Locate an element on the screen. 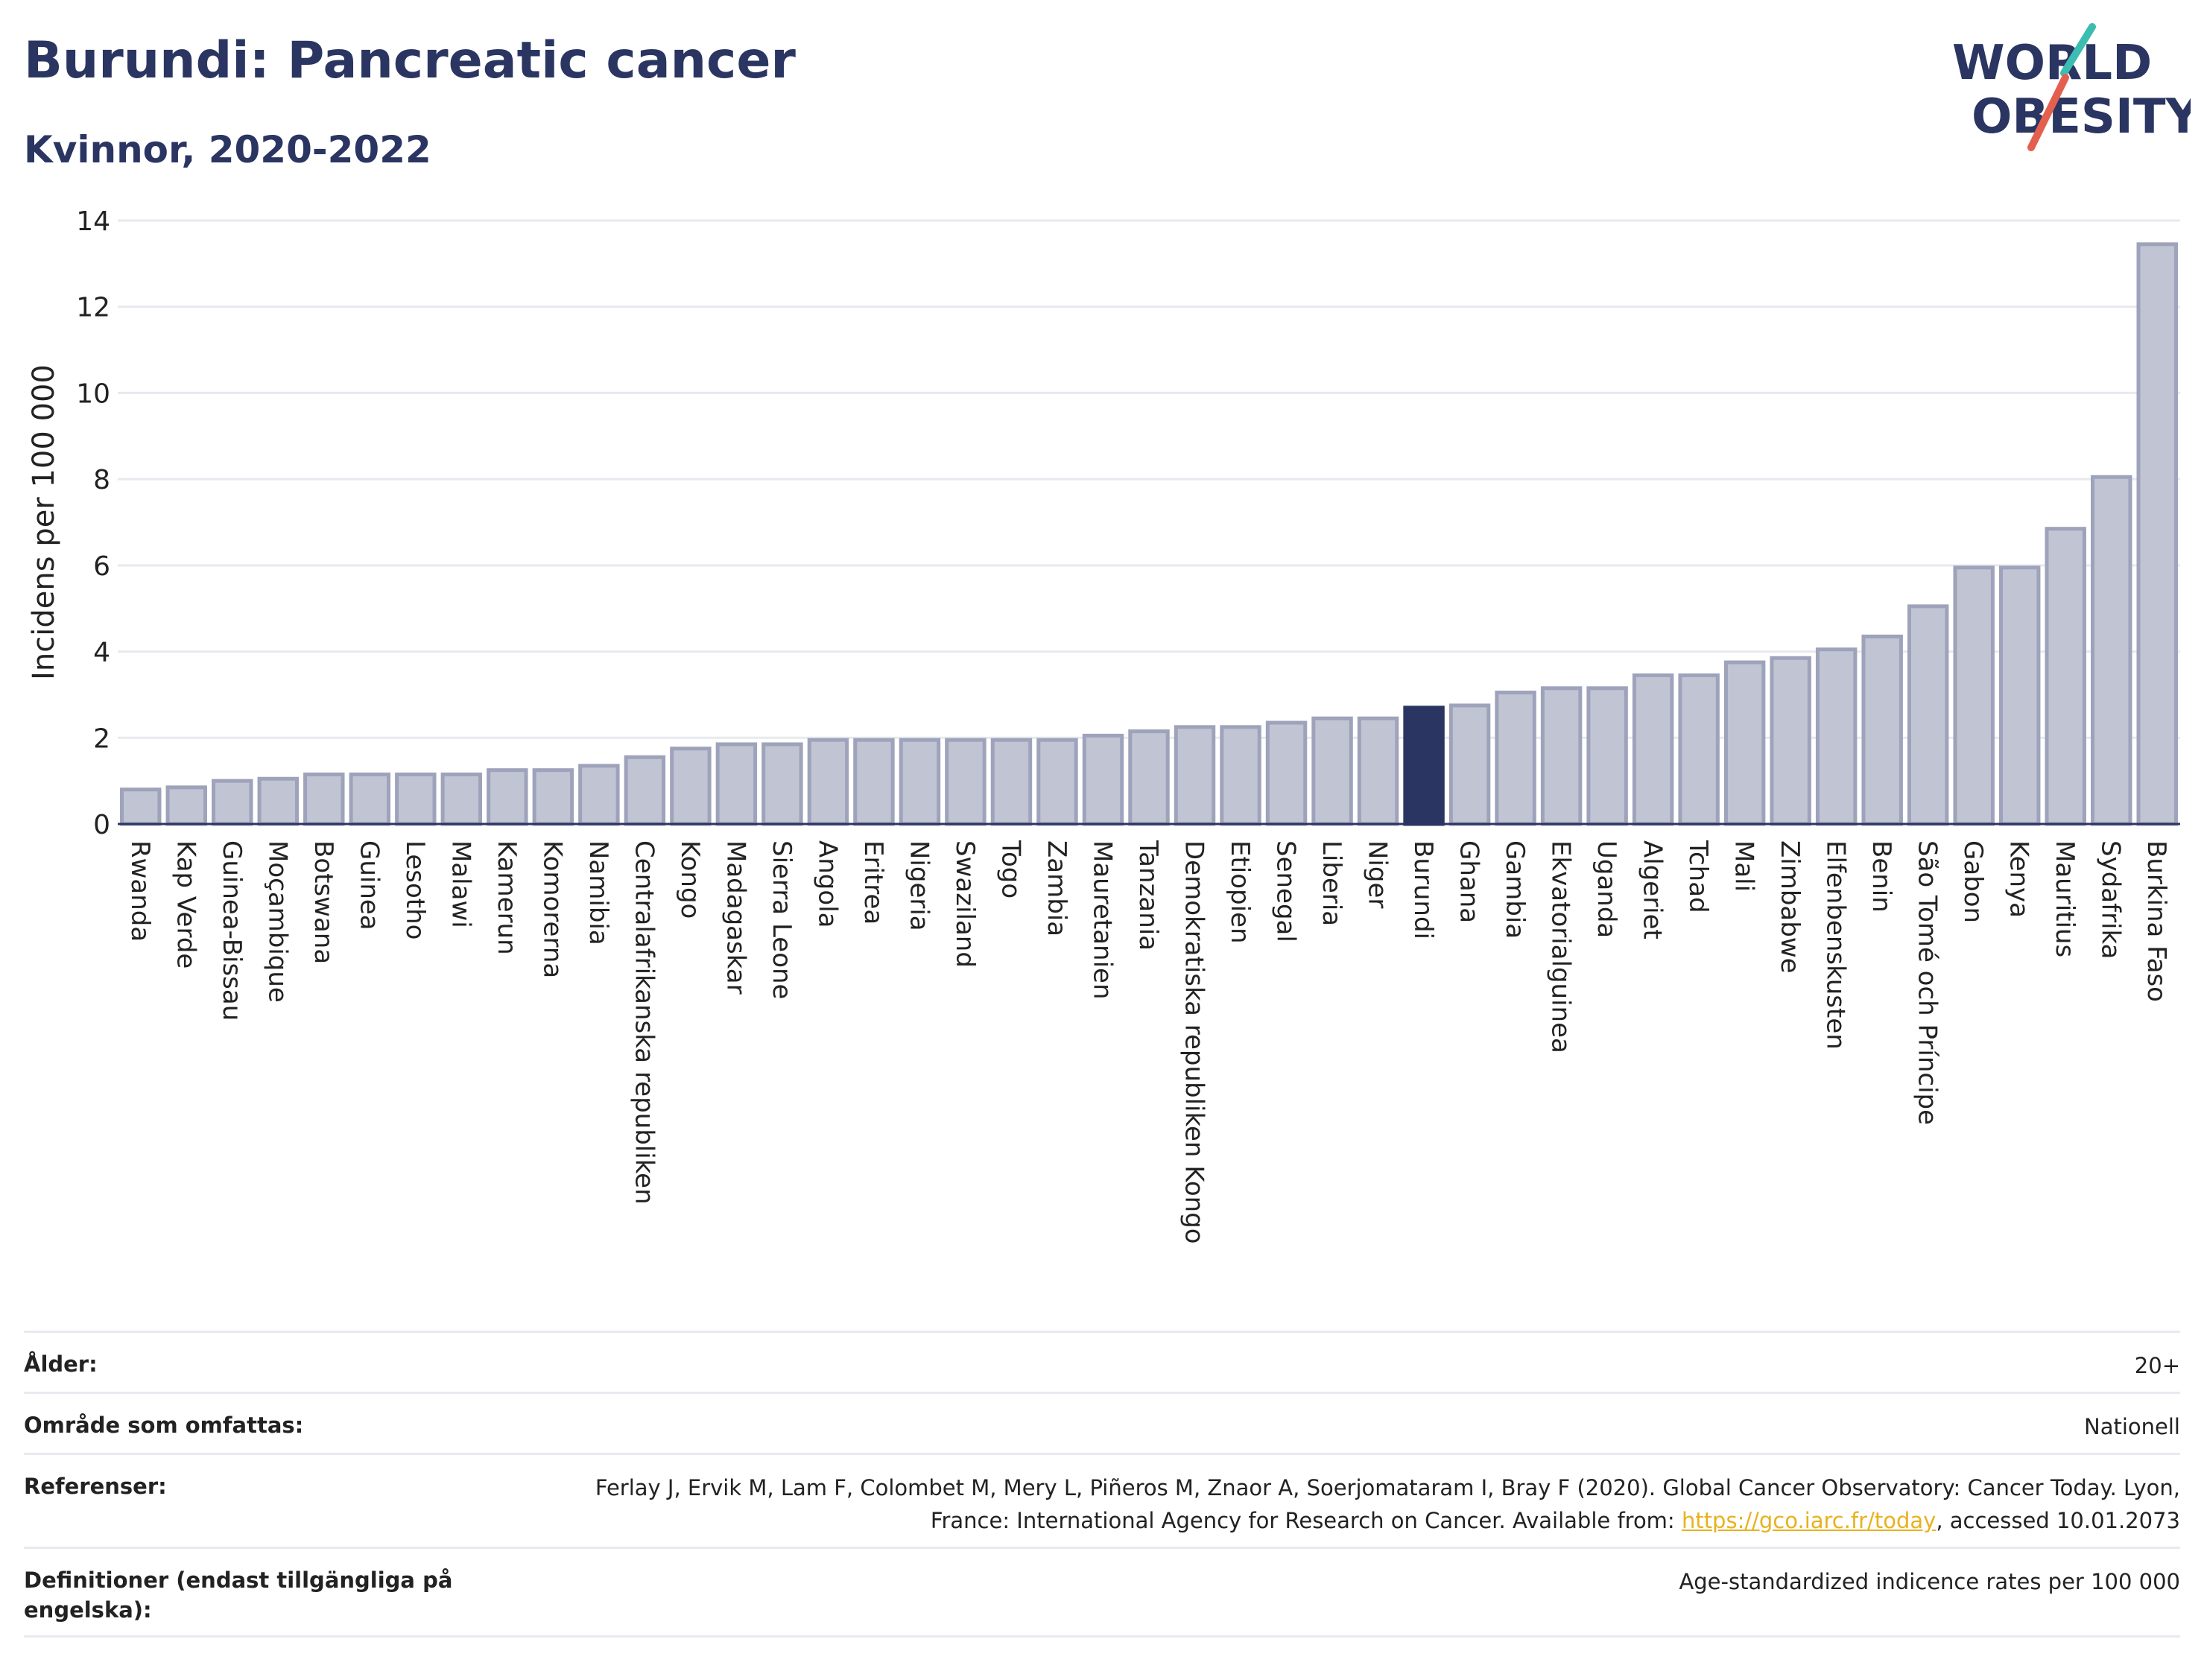  x-tick-label: Zambia is located at coordinates (1056, 888).